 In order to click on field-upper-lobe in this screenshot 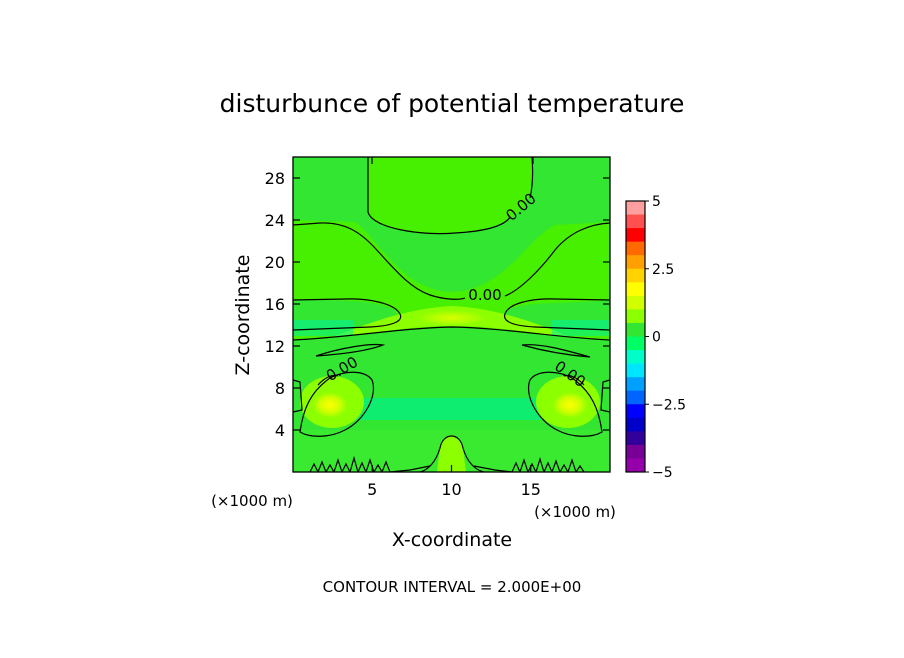, I will do `click(450, 195)`.